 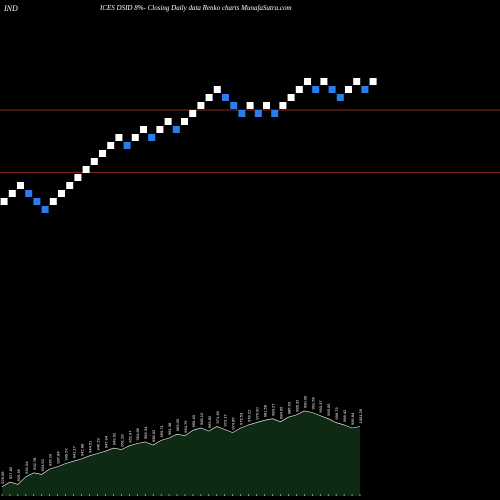 I want to click on volume-label: 958.02, so click(x=153, y=435).